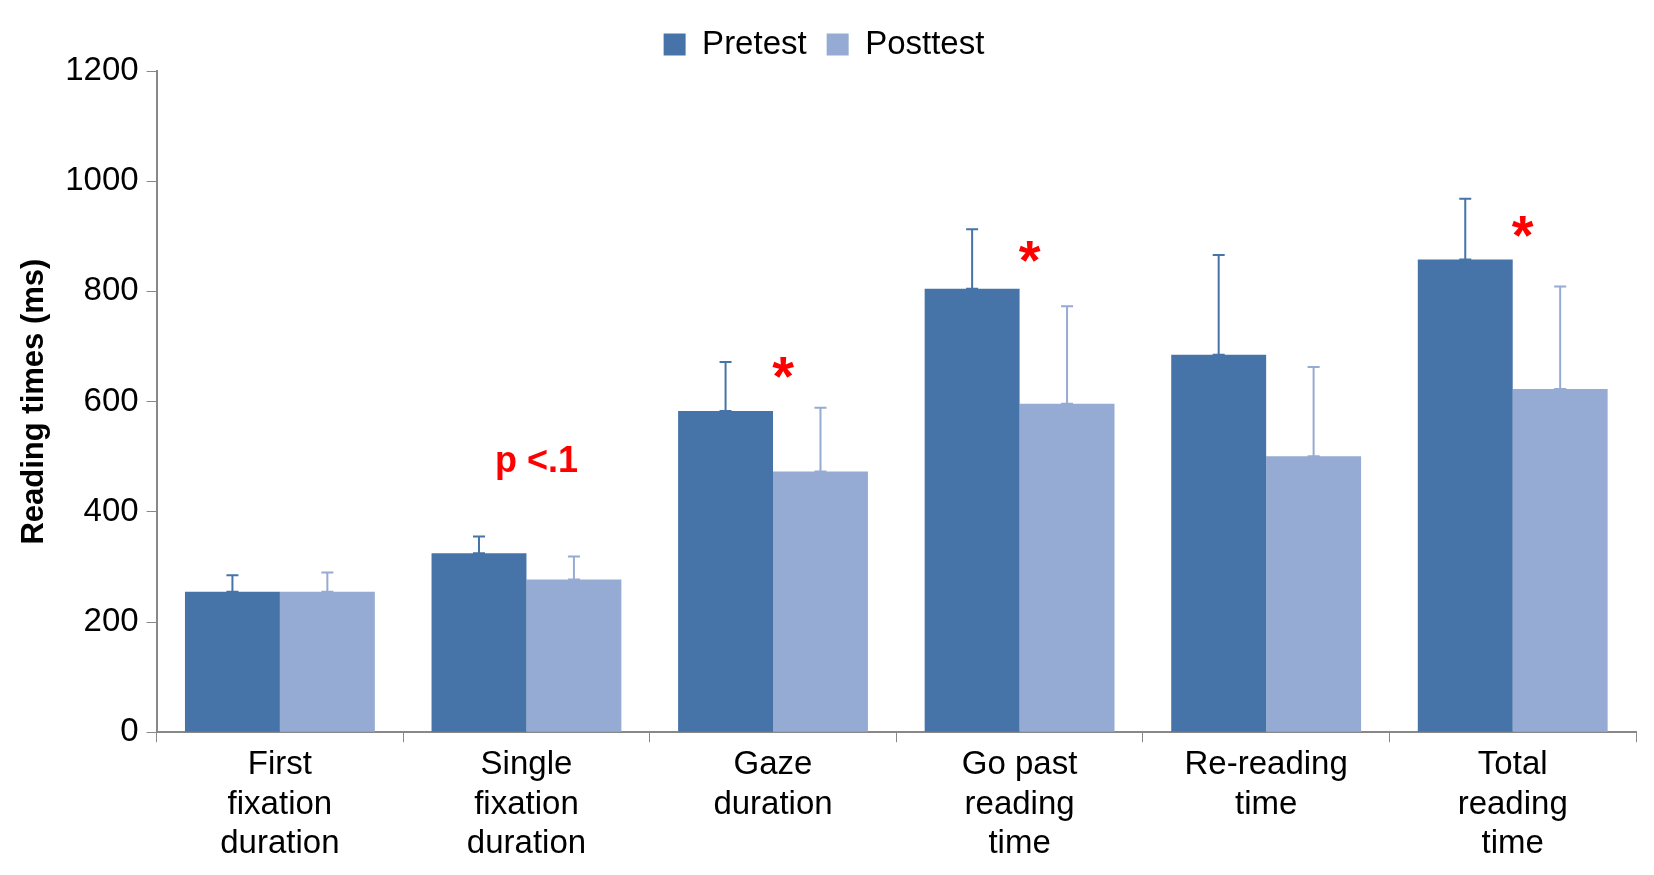 The image size is (1654, 875). What do you see at coordinates (773, 782) in the screenshot?
I see `x-tick-label: Gaze duration` at bounding box center [773, 782].